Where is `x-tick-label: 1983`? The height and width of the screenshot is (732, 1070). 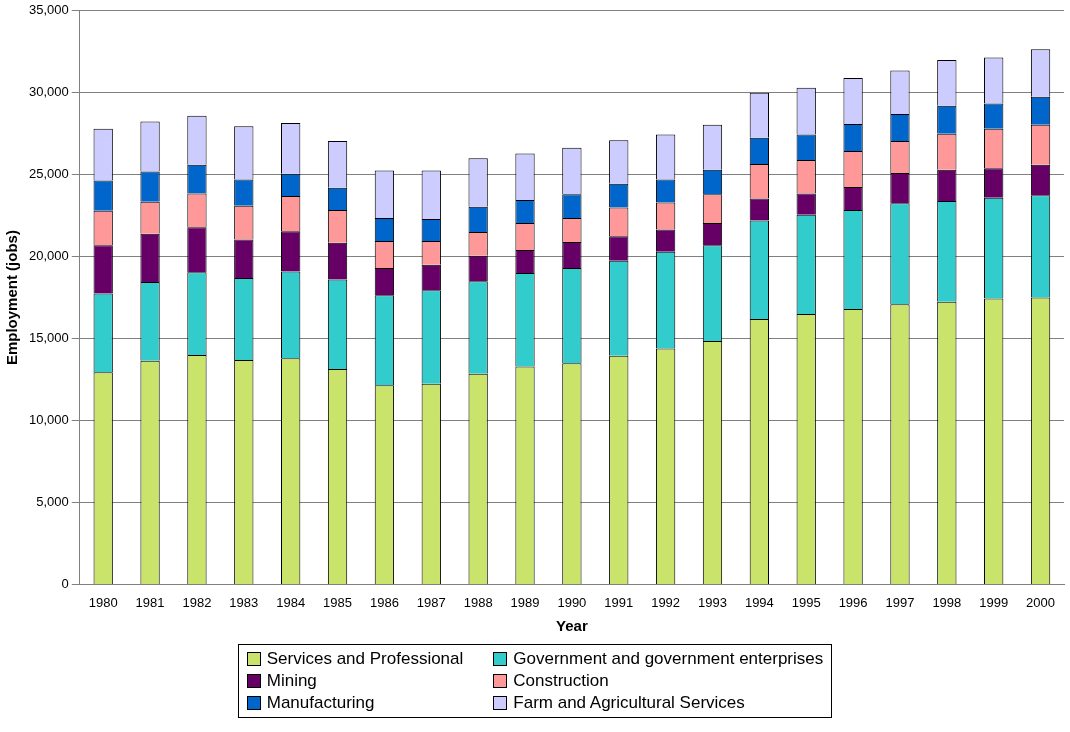 x-tick-label: 1983 is located at coordinates (244, 602).